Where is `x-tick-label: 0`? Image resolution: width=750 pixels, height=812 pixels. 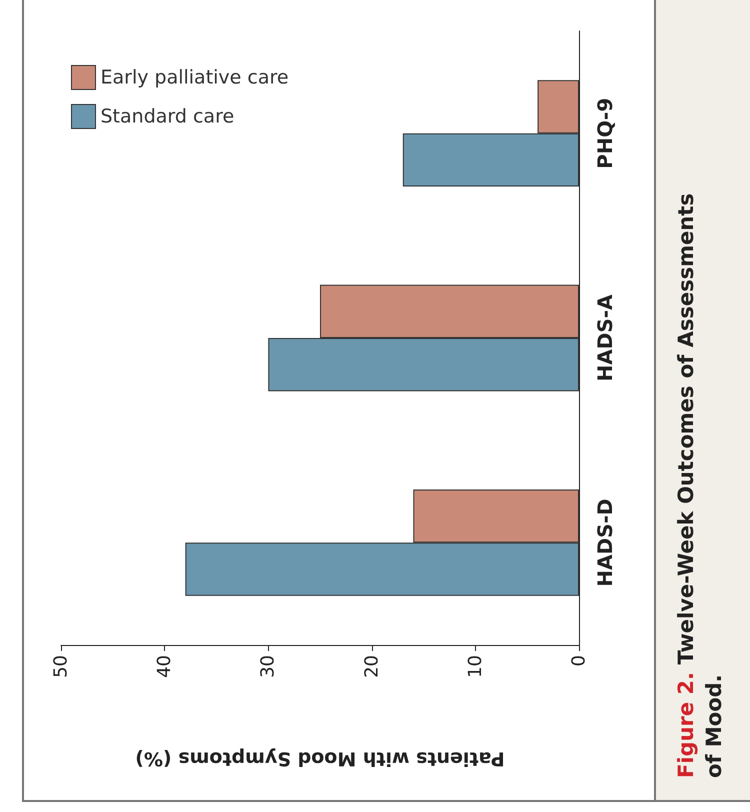
x-tick-label: 0 is located at coordinates (579, 660).